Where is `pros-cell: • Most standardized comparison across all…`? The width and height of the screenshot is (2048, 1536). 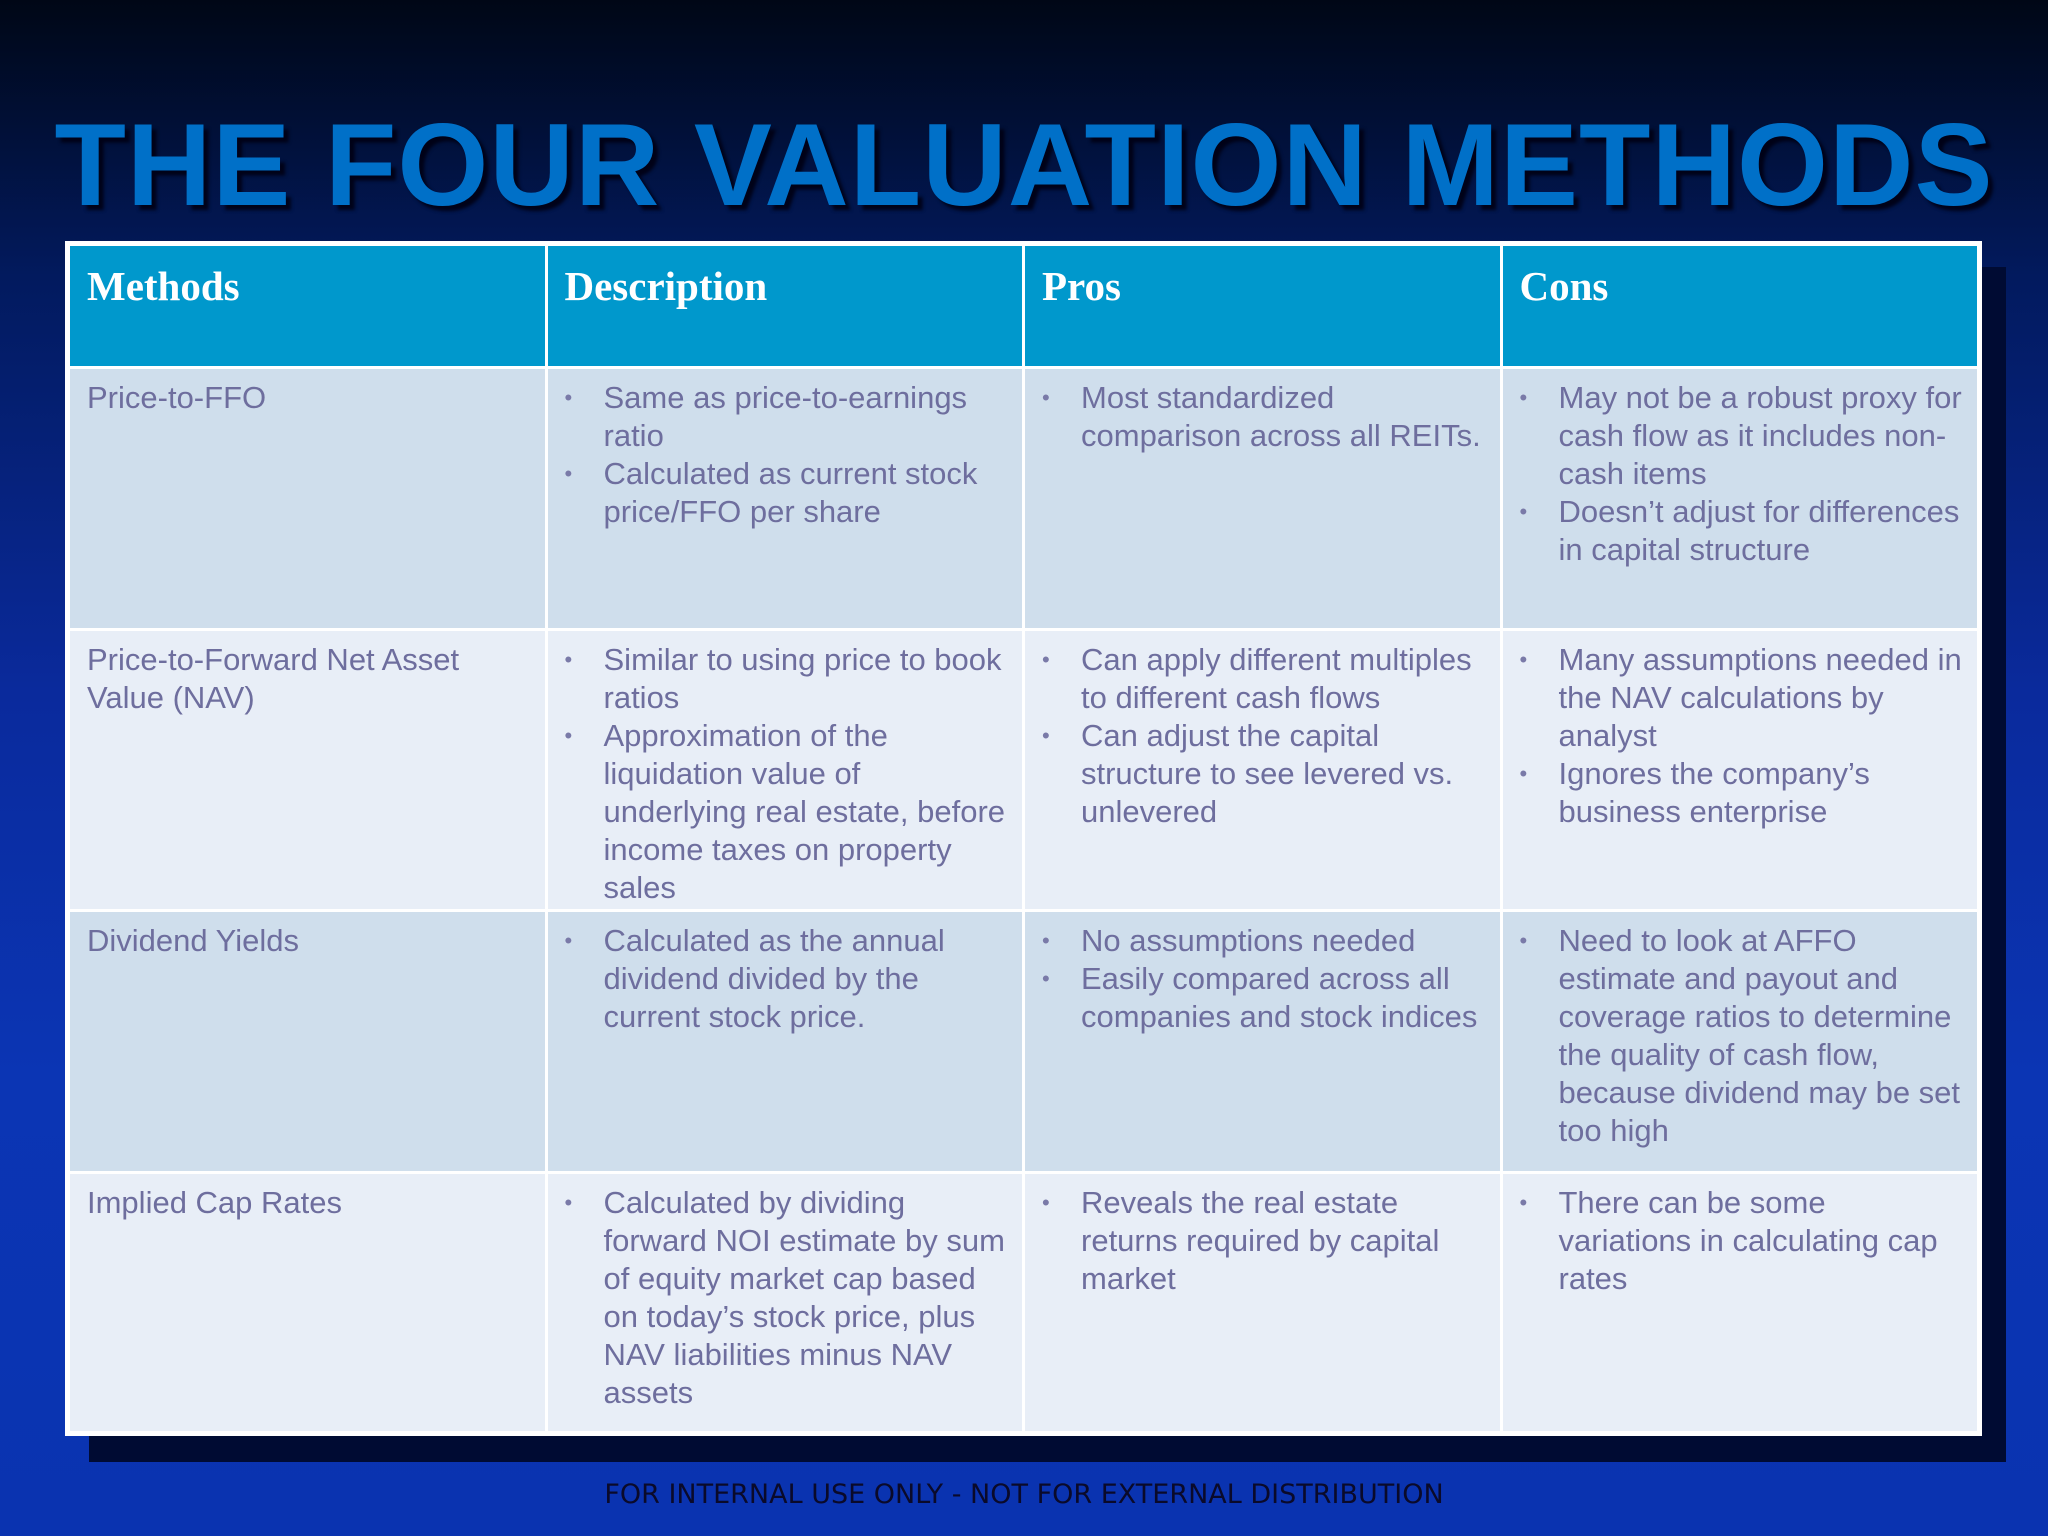
pros-cell: • Most standardized comparison across all… is located at coordinates (1262, 498).